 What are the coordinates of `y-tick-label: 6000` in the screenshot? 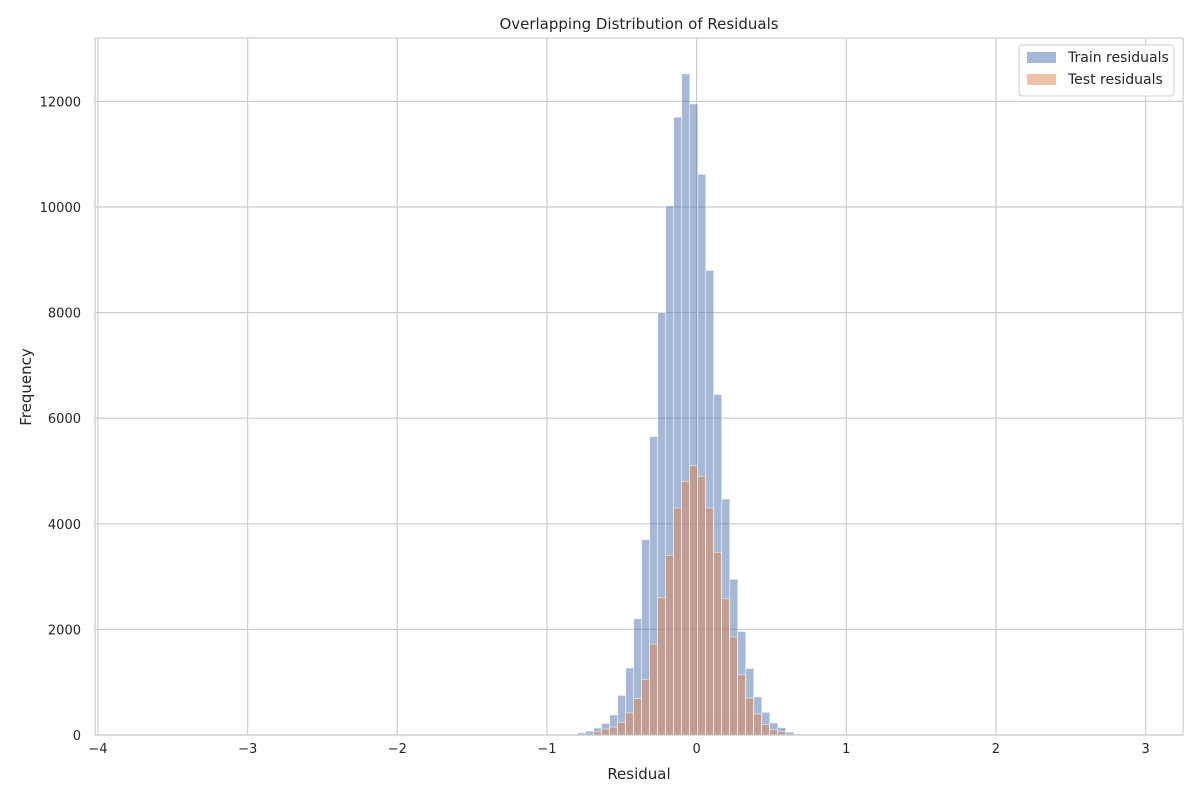 It's located at (64, 419).